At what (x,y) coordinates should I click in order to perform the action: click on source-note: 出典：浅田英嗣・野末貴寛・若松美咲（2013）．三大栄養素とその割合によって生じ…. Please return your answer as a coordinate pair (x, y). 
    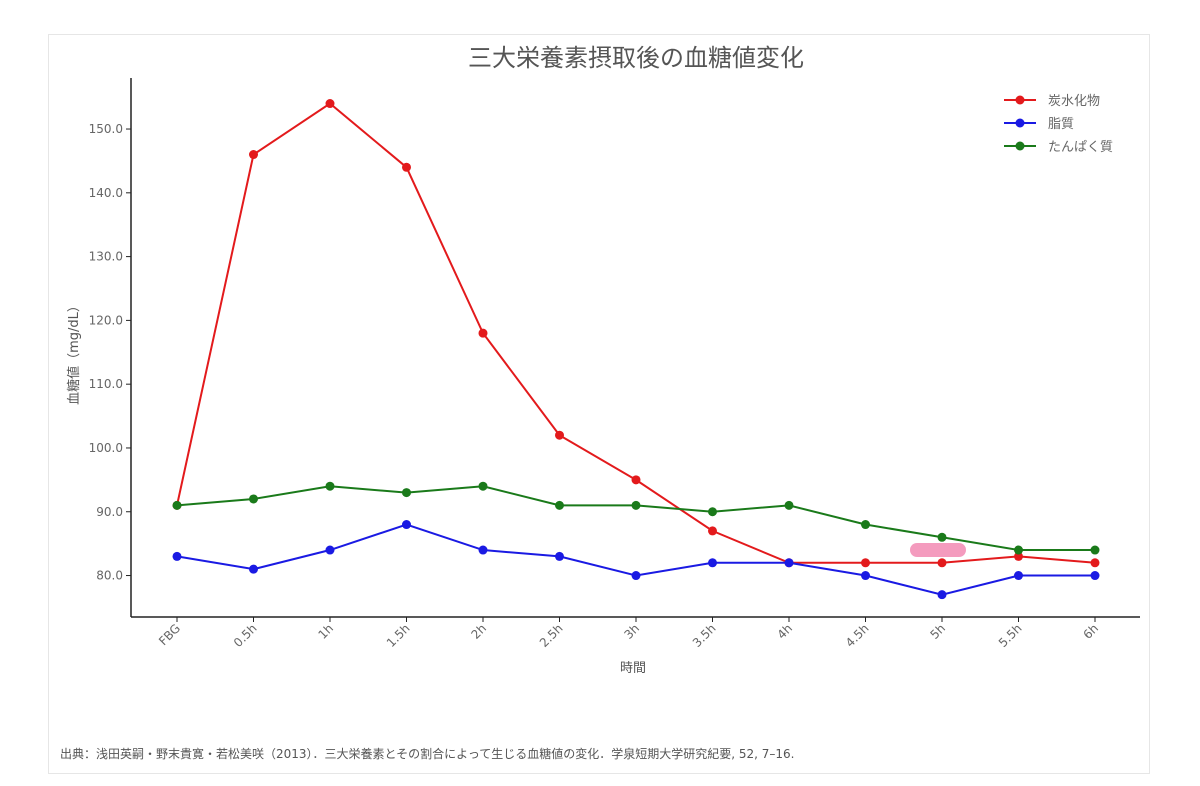
    Looking at the image, I should click on (427, 753).